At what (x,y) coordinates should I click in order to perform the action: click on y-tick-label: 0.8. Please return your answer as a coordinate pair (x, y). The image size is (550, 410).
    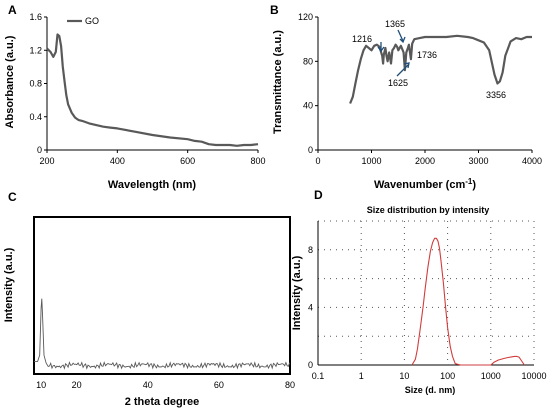
    Looking at the image, I should click on (35, 84).